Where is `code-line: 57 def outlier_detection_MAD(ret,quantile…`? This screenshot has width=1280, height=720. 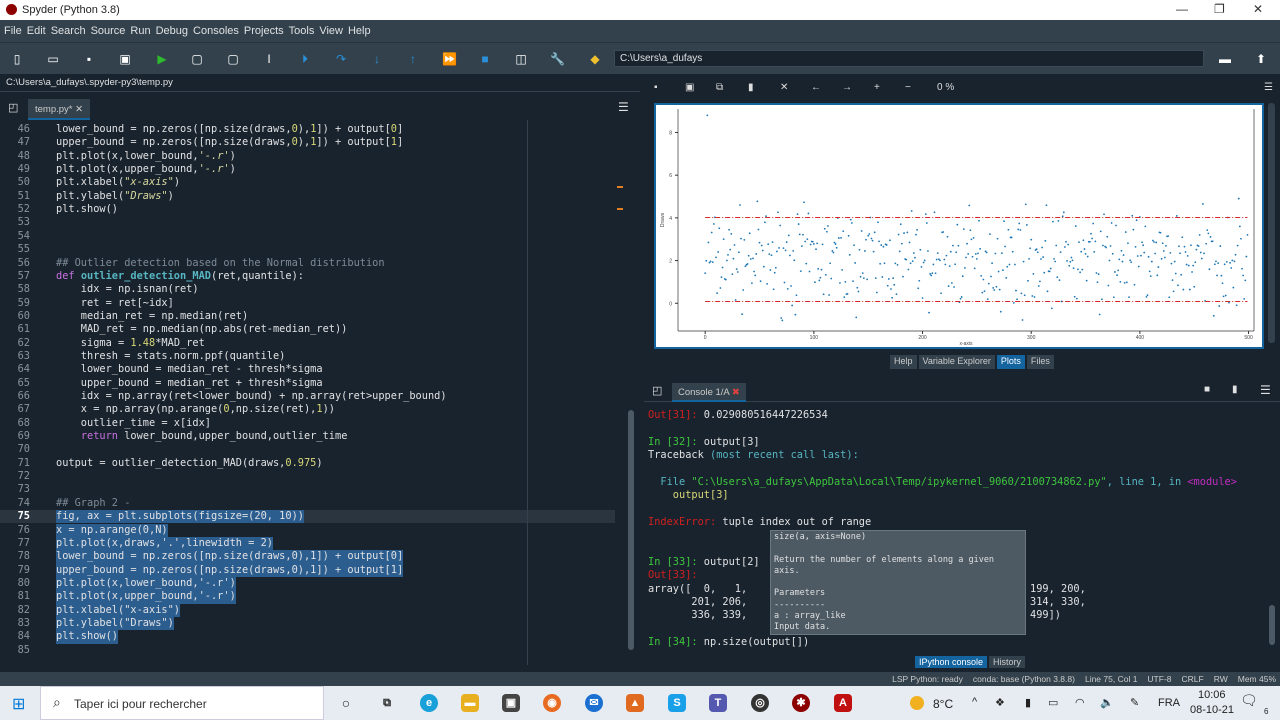 code-line: 57 def outlier_detection_MAD(ret,quantile… is located at coordinates (307, 276).